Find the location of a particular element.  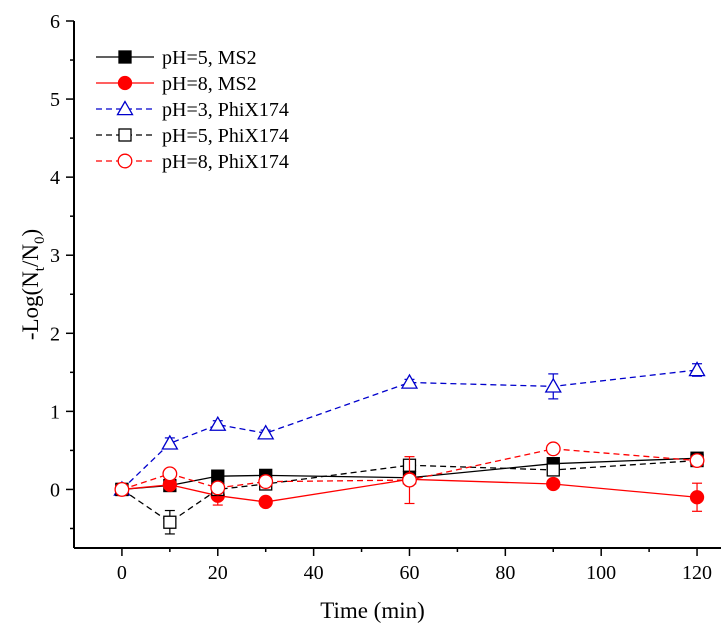

y-title-sub-t: t is located at coordinates (40, 268).